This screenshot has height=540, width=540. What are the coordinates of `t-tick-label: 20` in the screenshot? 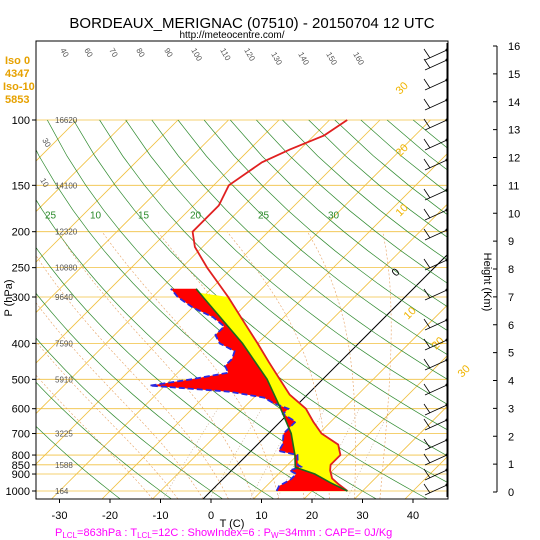 It's located at (312, 516).